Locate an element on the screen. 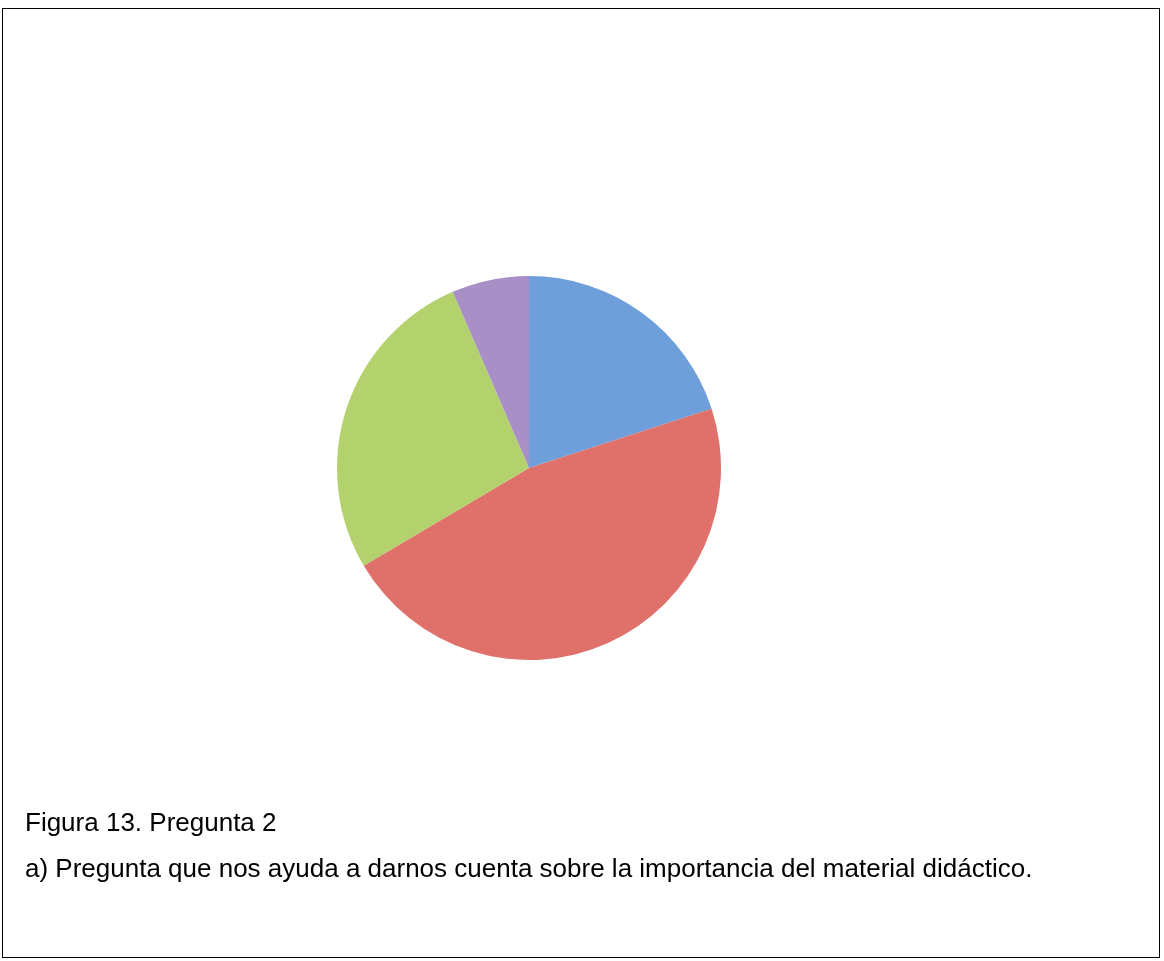 This screenshot has width=1164, height=961. text: a) Pregunta que nos ayuda a darnos cuenta sobre la importancia del material didáctico. is located at coordinates (529, 868).